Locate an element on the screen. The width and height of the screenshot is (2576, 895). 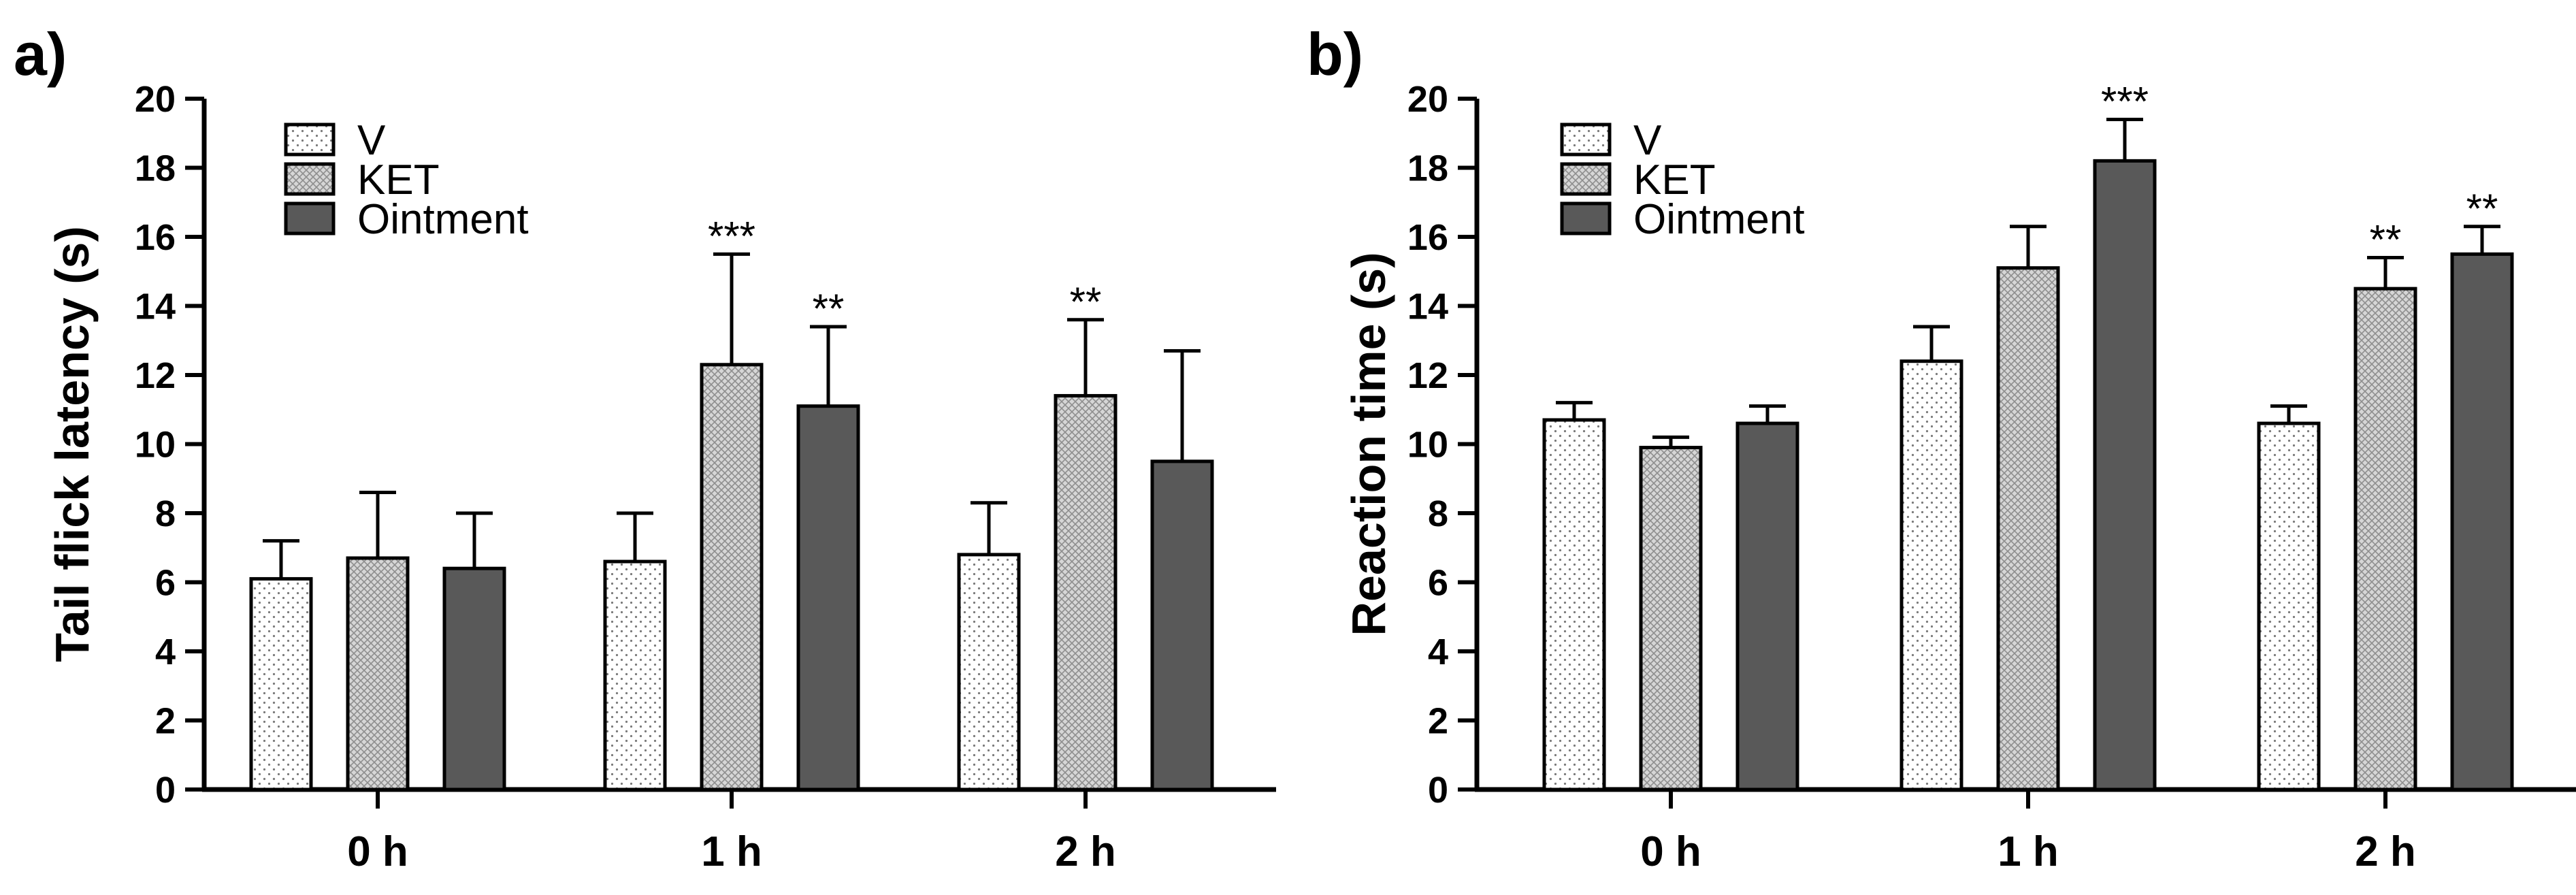
panel-label: b) is located at coordinates (1335, 54).